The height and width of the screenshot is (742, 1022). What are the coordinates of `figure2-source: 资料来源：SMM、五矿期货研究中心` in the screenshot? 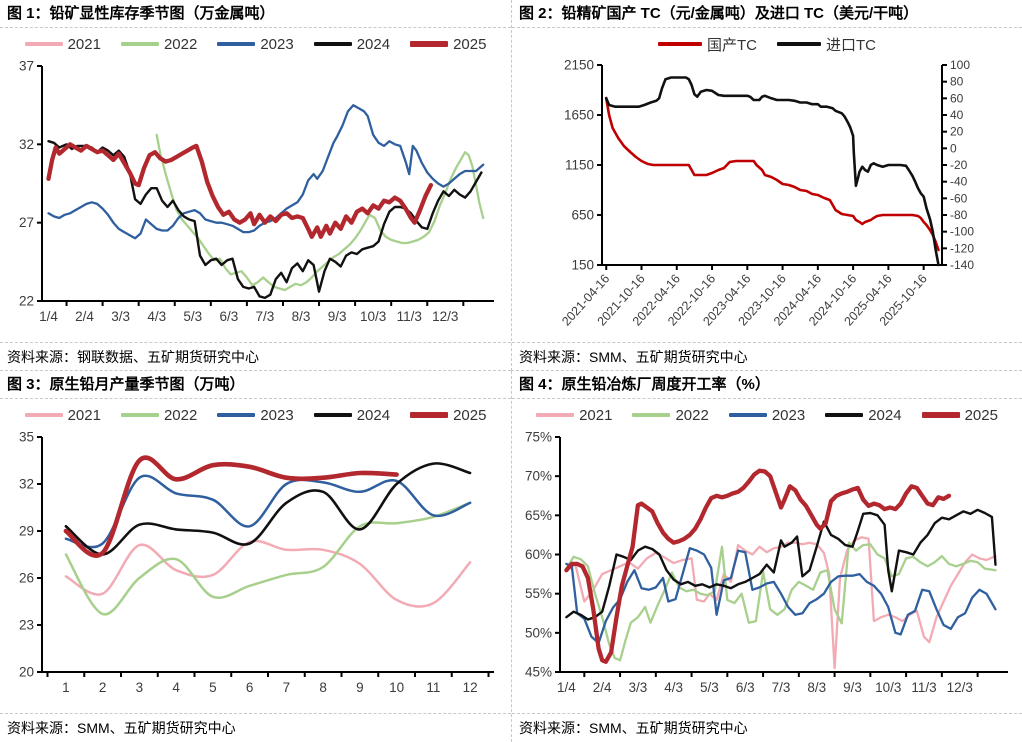 It's located at (767, 356).